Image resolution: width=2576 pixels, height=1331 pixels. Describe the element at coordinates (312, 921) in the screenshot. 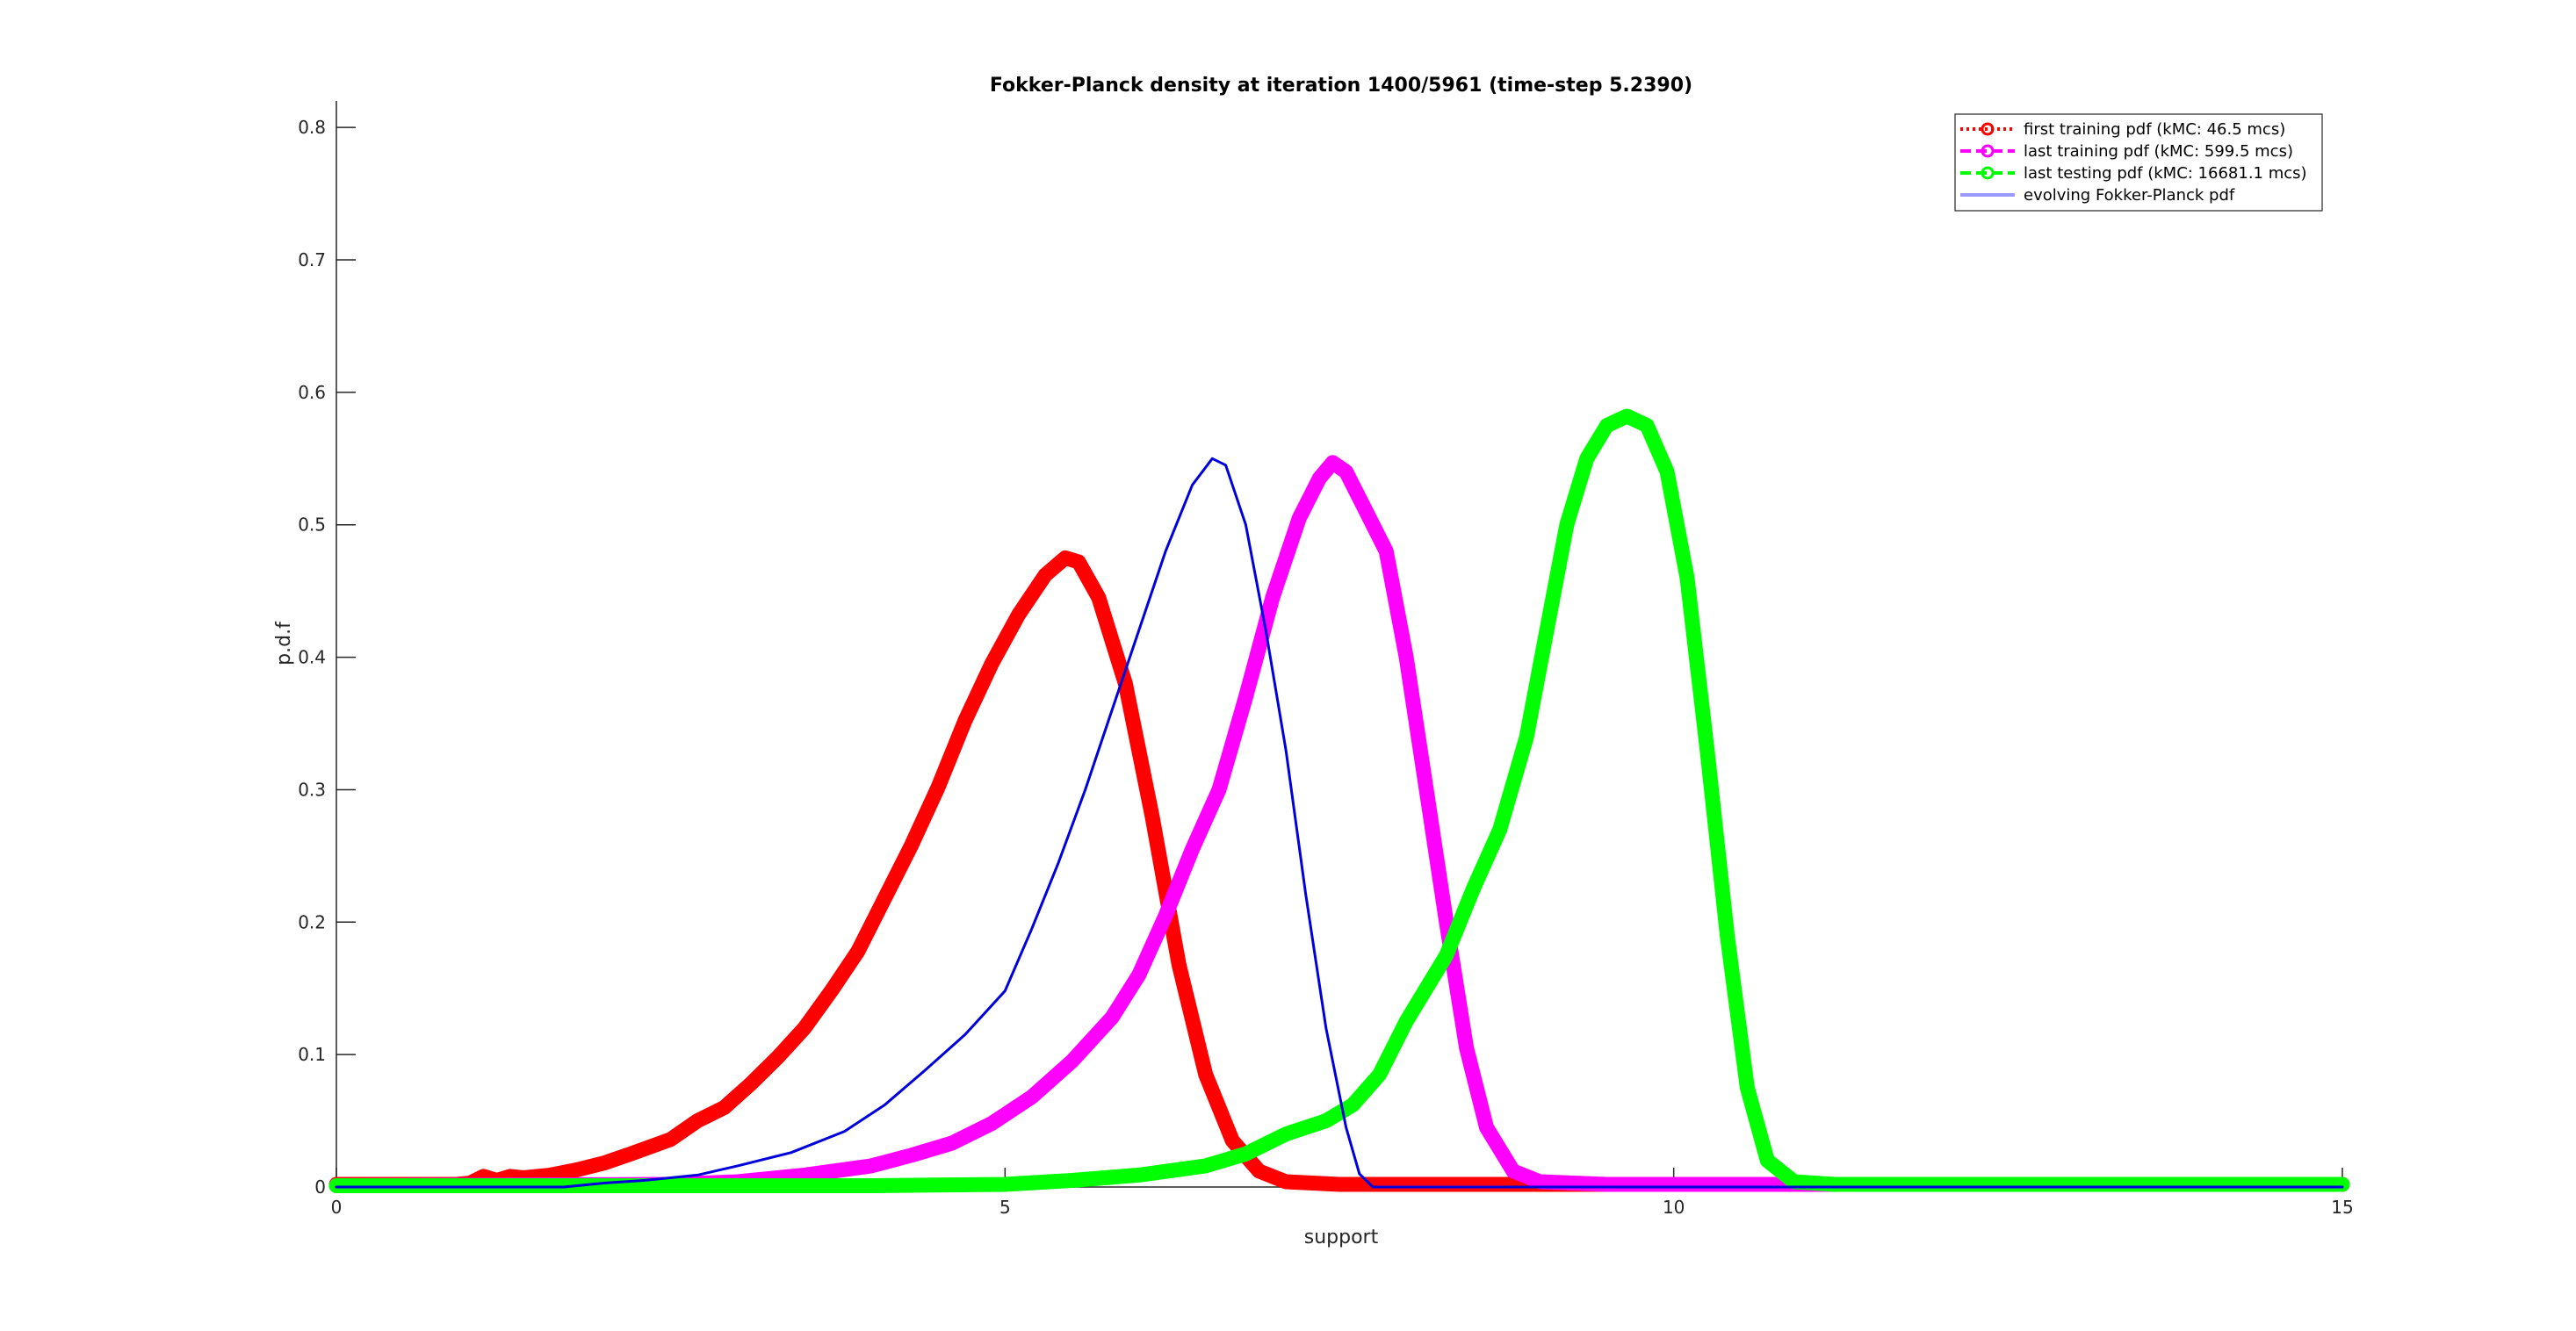

I see `y-tick-label: 0.2` at that location.